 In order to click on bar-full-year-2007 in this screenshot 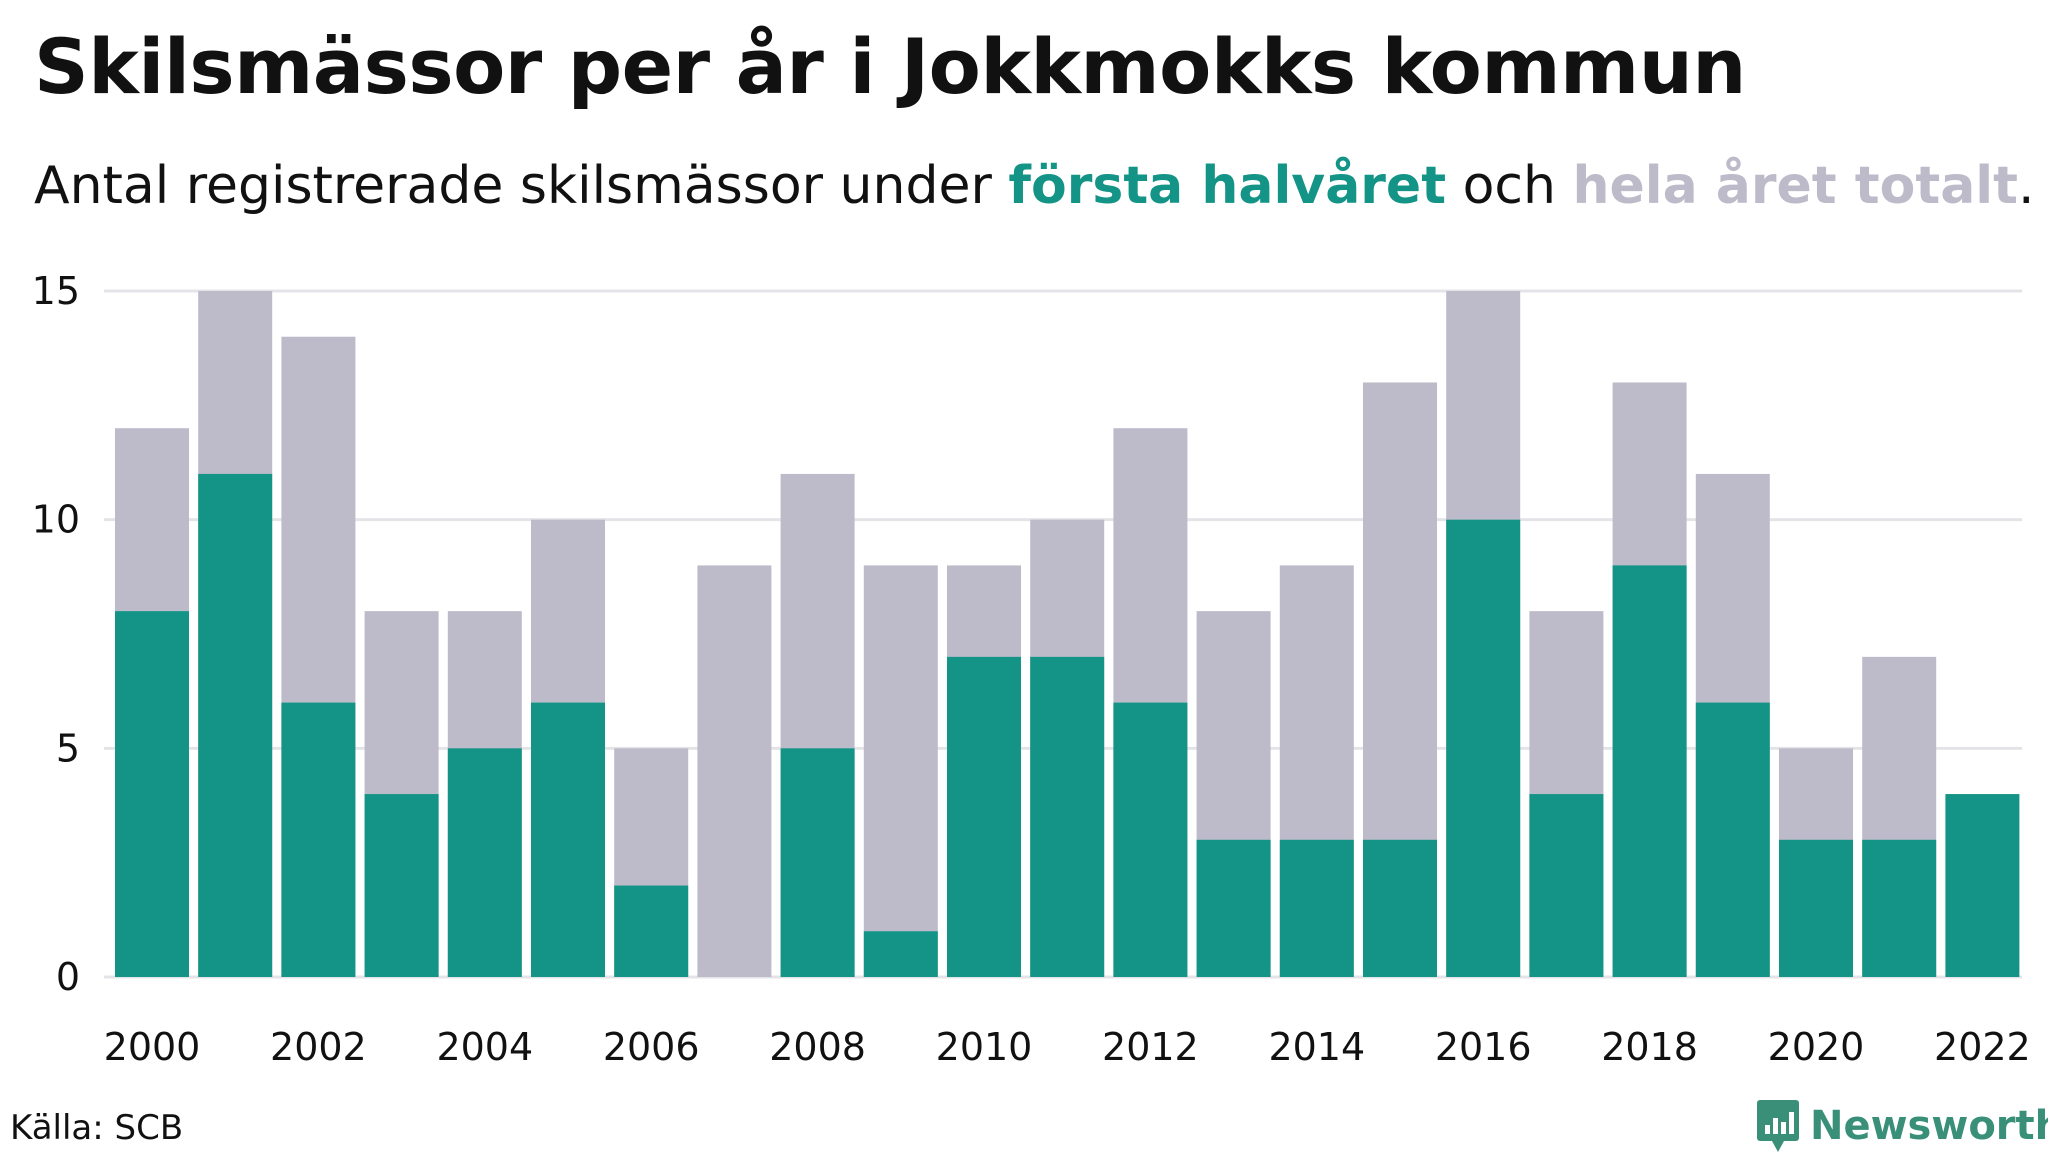, I will do `click(734, 771)`.